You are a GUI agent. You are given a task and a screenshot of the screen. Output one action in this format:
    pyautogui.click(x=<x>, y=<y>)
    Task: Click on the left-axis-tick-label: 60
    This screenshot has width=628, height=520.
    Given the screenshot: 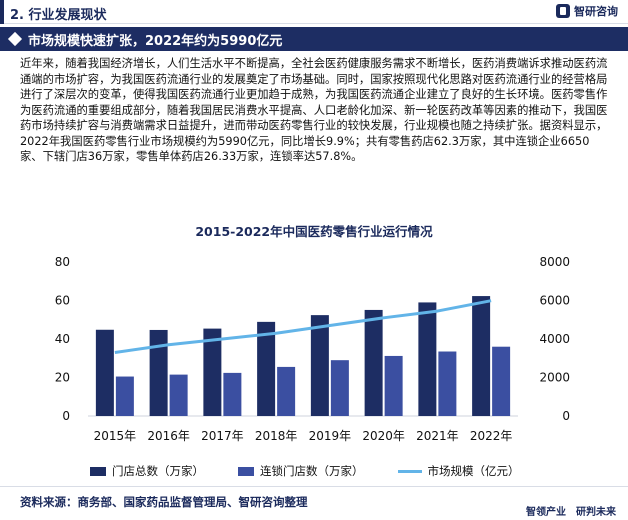 What is the action you would take?
    pyautogui.click(x=62, y=301)
    